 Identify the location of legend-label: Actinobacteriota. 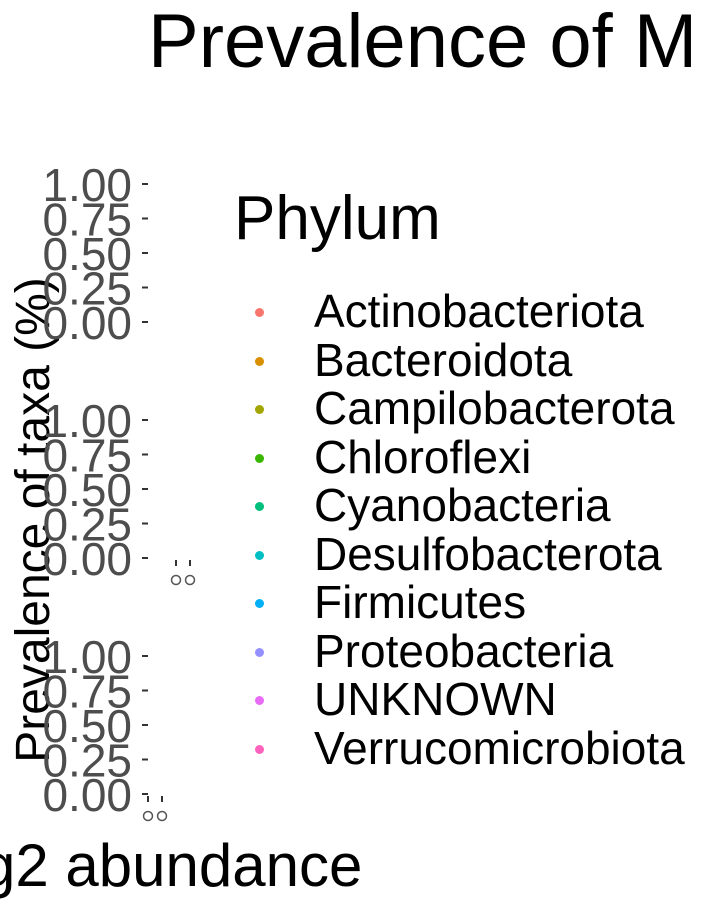
(479, 311).